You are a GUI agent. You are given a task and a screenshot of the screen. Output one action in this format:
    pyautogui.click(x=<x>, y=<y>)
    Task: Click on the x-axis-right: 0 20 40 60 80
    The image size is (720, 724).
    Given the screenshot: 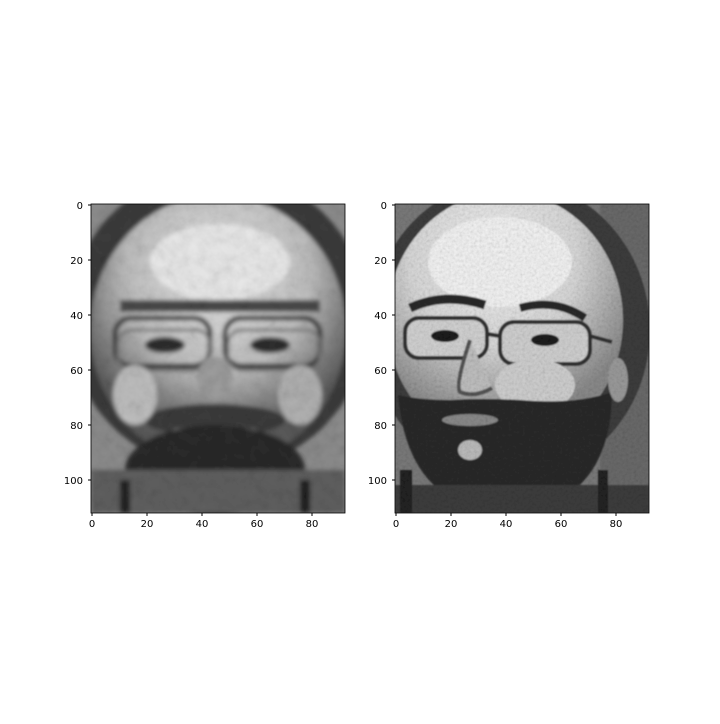 What is the action you would take?
    pyautogui.click(x=508, y=521)
    